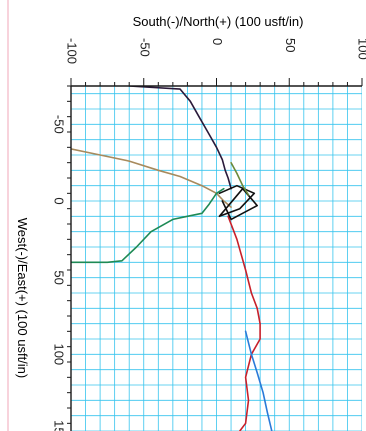 The height and width of the screenshot is (431, 366). What do you see at coordinates (217, 41) in the screenshot?
I see `x-tick-label: 0` at bounding box center [217, 41].